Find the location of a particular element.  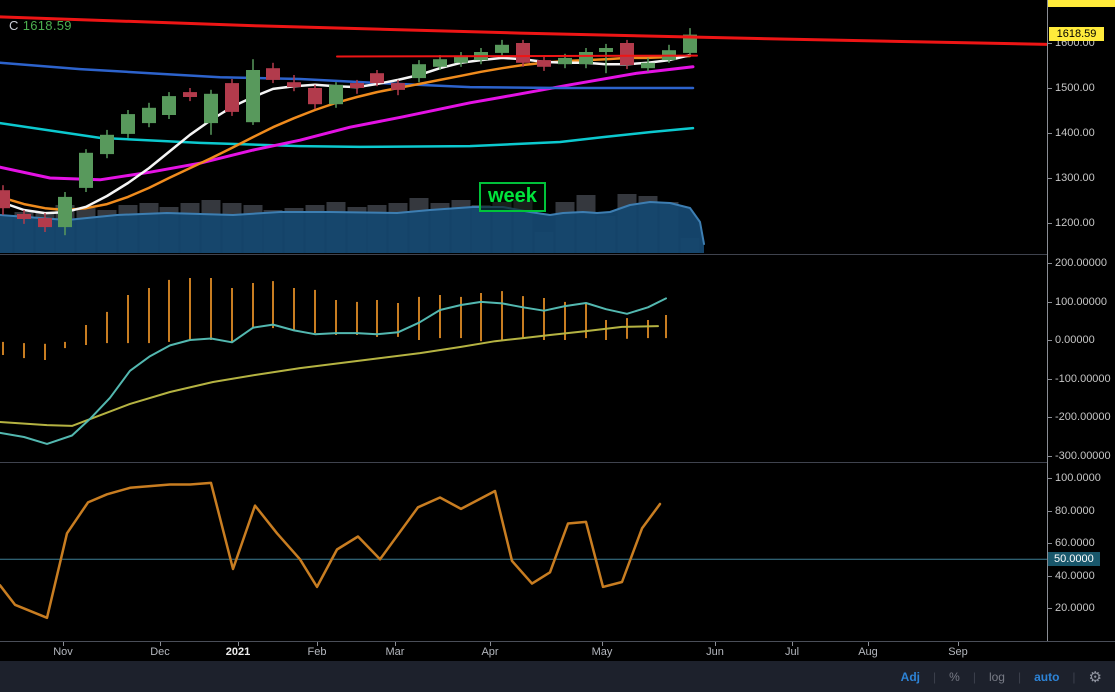

oscillator-axis-tick: -200.00000 is located at coordinates (1079, 417).